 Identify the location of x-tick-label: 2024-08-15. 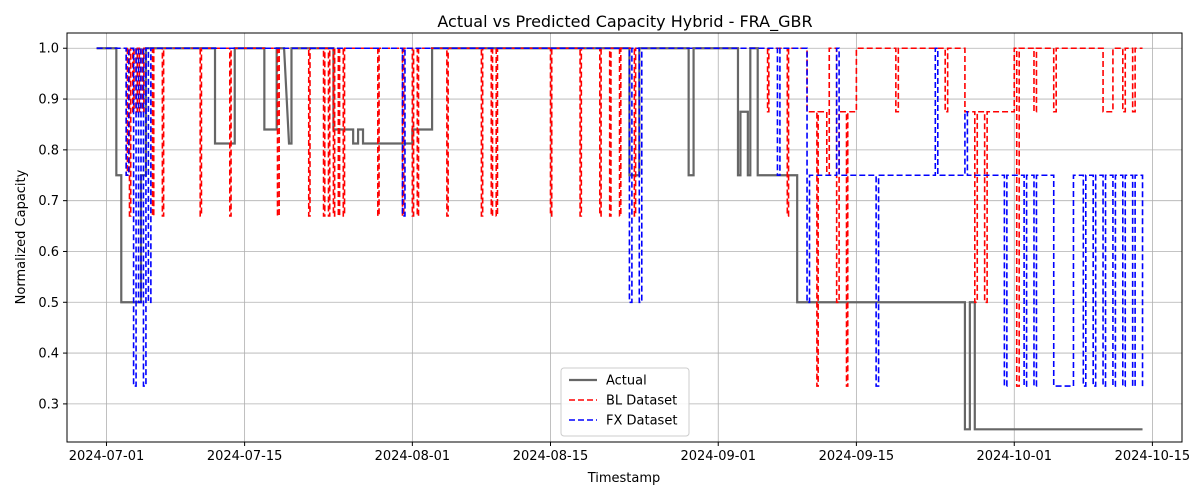
(551, 456).